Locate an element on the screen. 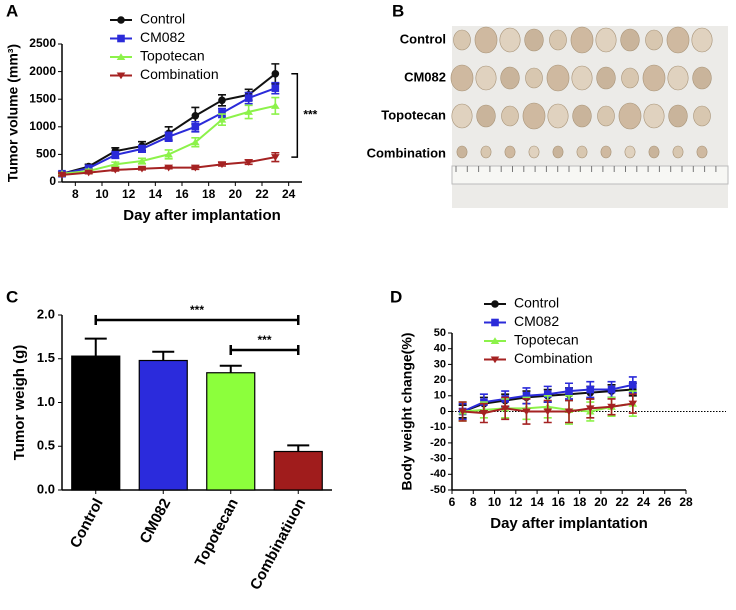 Image resolution: width=736 pixels, height=610 pixels. y-tick-label: 0.0 is located at coordinates (46, 488).